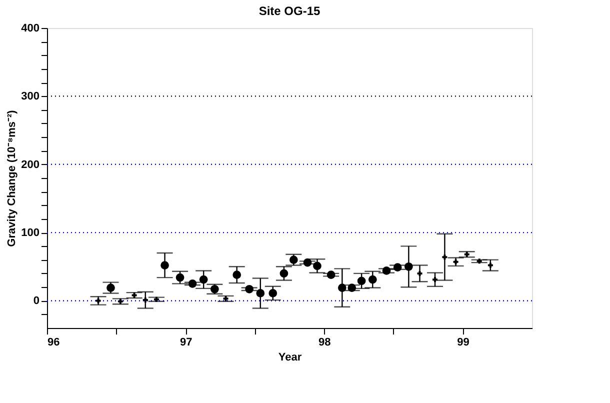  Describe the element at coordinates (54, 342) in the screenshot. I see `x-tick-label: 96` at that location.